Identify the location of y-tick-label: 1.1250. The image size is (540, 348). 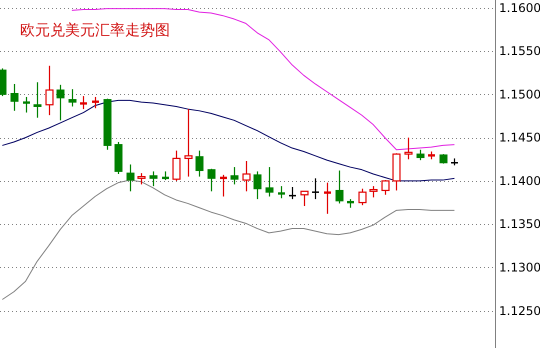
(519, 311).